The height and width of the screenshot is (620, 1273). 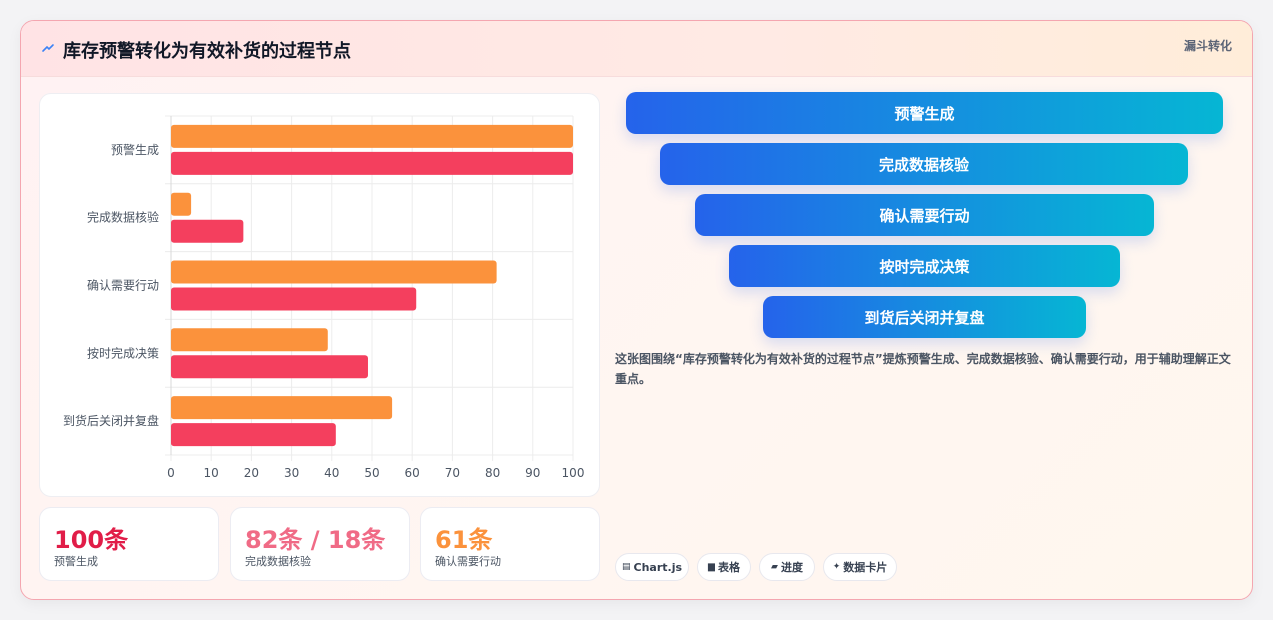 I want to click on chip-progress: ▰ 进度, so click(x=787, y=567).